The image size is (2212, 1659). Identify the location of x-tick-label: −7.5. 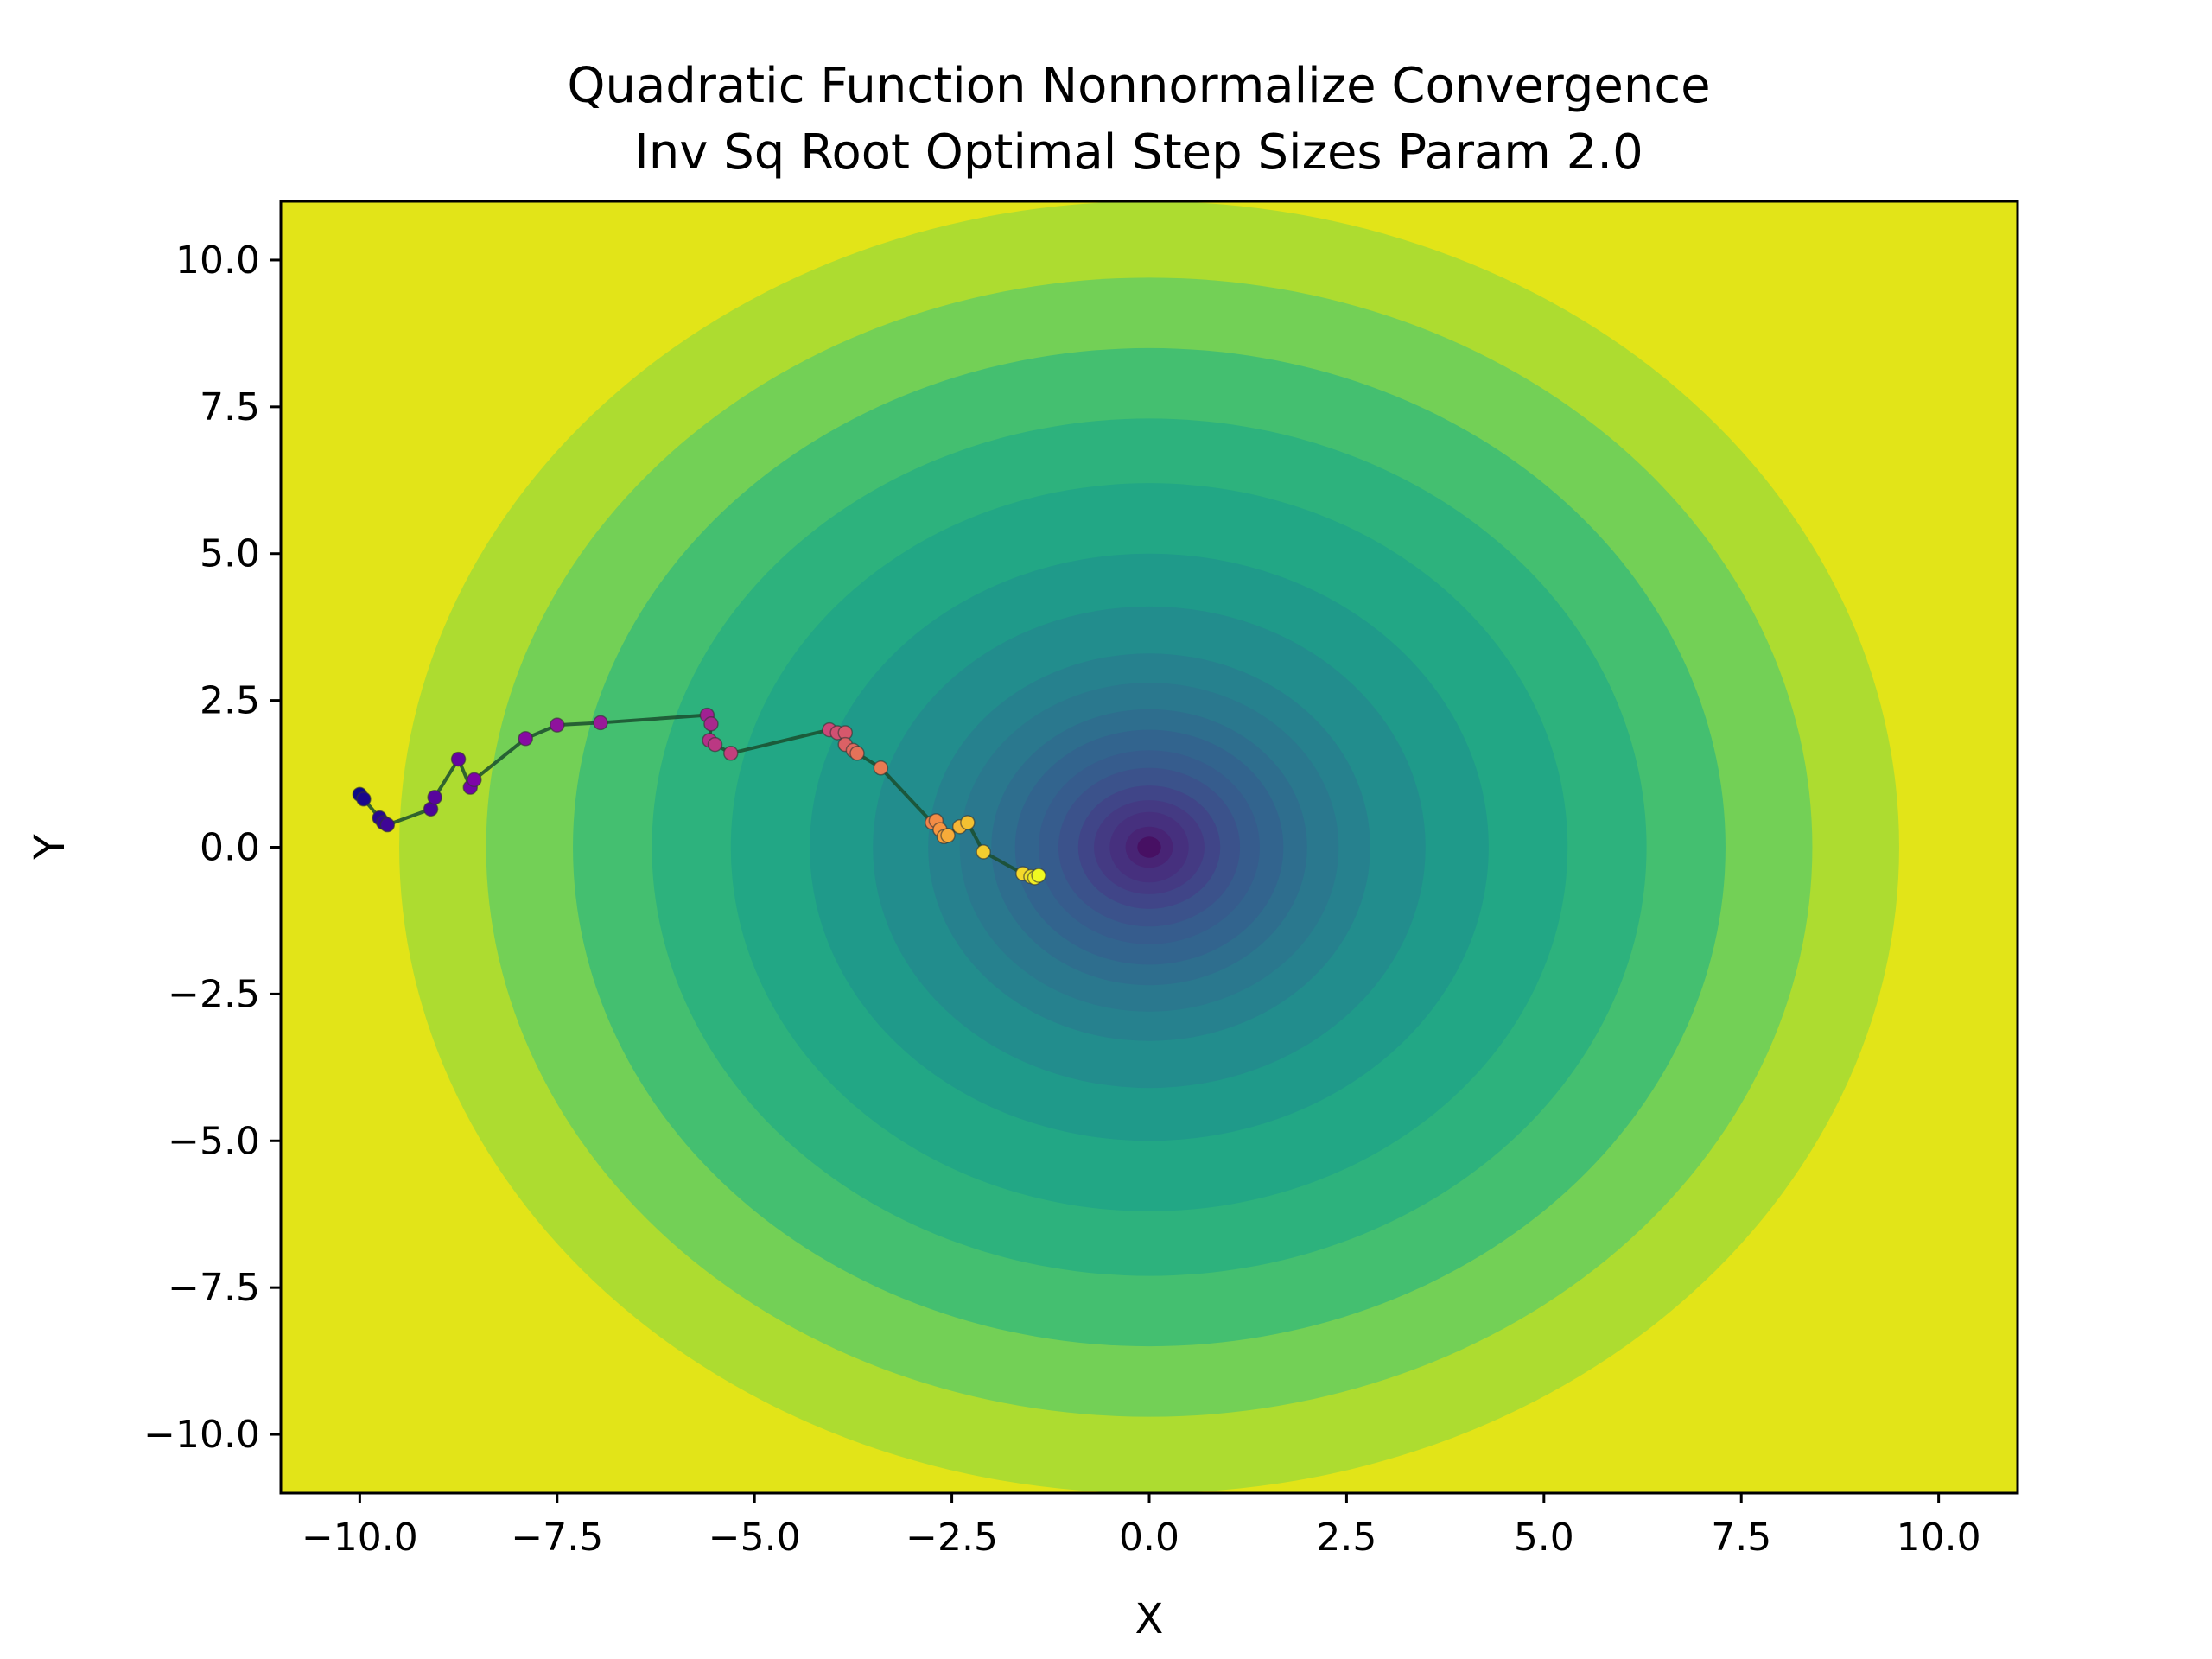
(557, 1538).